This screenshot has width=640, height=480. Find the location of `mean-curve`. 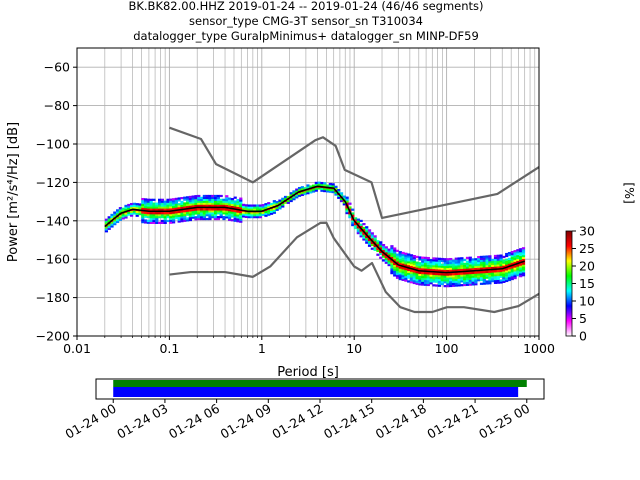

mean-curve is located at coordinates (314, 229).